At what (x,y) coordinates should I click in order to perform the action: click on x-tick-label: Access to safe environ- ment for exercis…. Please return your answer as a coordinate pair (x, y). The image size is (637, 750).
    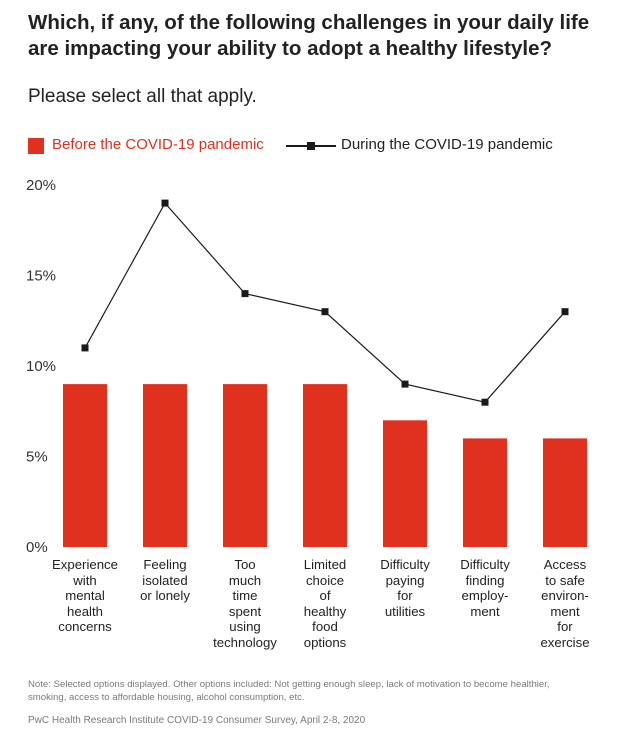
    Looking at the image, I should click on (565, 603).